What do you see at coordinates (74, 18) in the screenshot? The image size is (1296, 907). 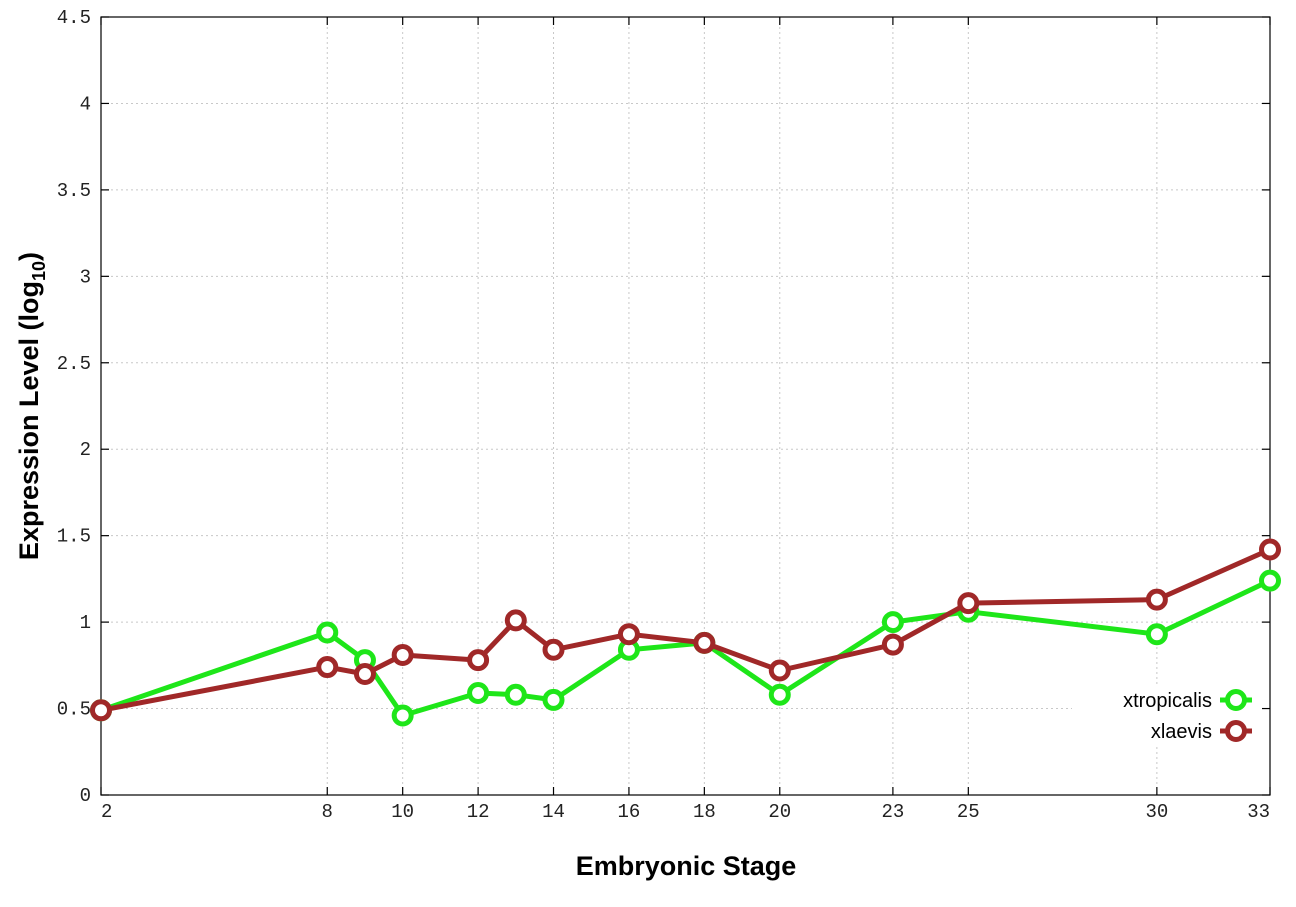 I see `y-tick-label: 4.5` at bounding box center [74, 18].